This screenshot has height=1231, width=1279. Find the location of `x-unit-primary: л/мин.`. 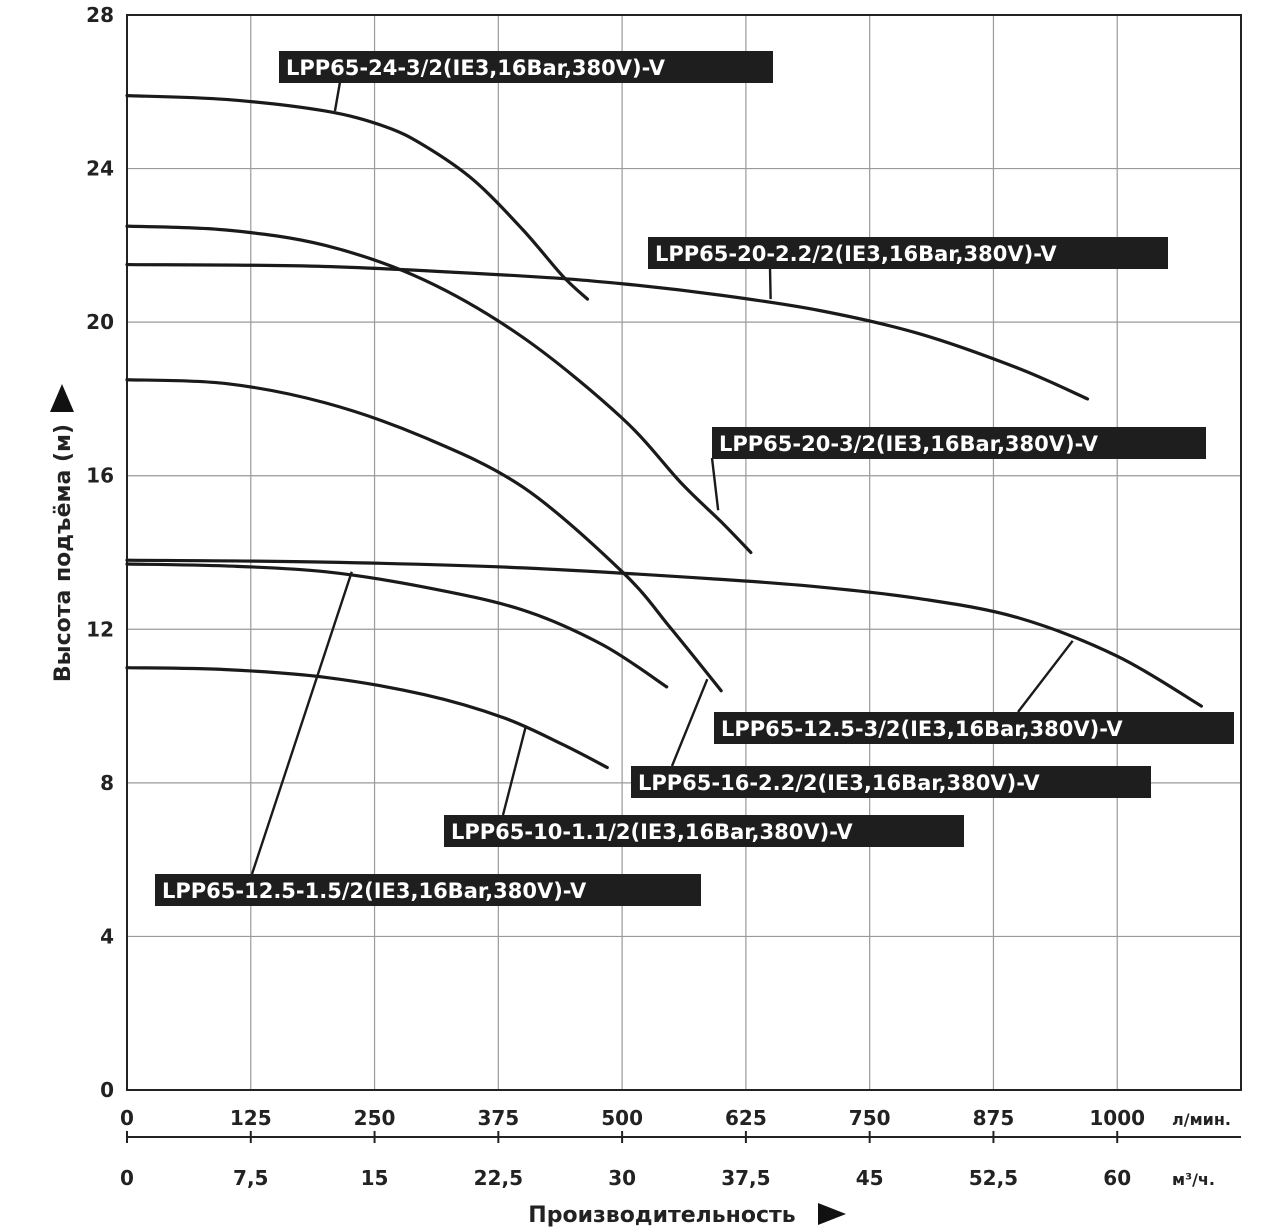

x-unit-primary: л/мин. is located at coordinates (1201, 1119).